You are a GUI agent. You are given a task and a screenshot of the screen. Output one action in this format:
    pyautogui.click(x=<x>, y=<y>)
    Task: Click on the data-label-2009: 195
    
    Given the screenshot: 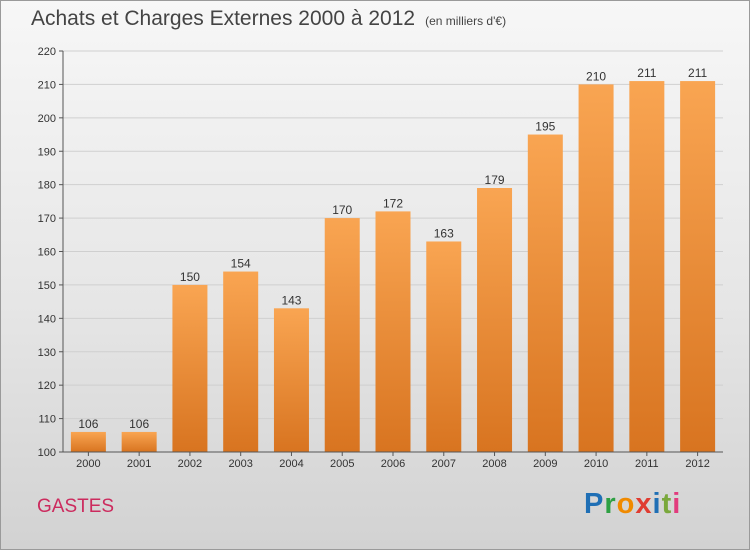 What is the action you would take?
    pyautogui.click(x=545, y=127)
    